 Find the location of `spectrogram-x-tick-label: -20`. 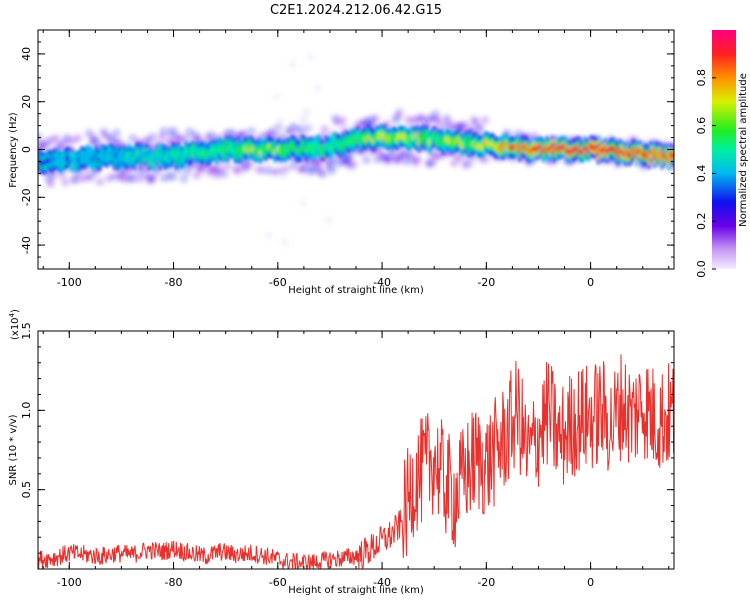

spectrogram-x-tick-label: -20 is located at coordinates (486, 282).